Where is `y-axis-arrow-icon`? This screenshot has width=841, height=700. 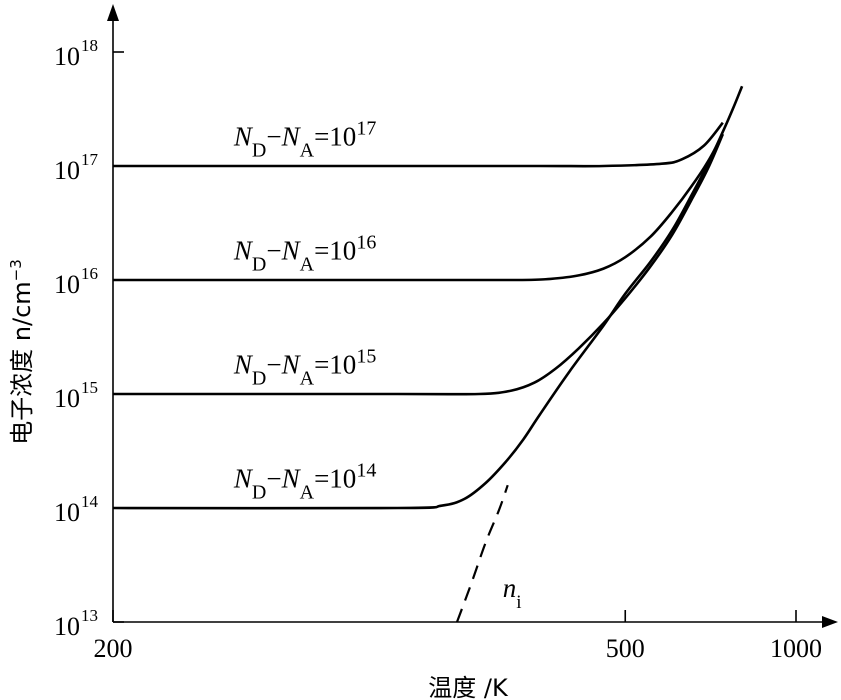 y-axis-arrow-icon is located at coordinates (113, 12).